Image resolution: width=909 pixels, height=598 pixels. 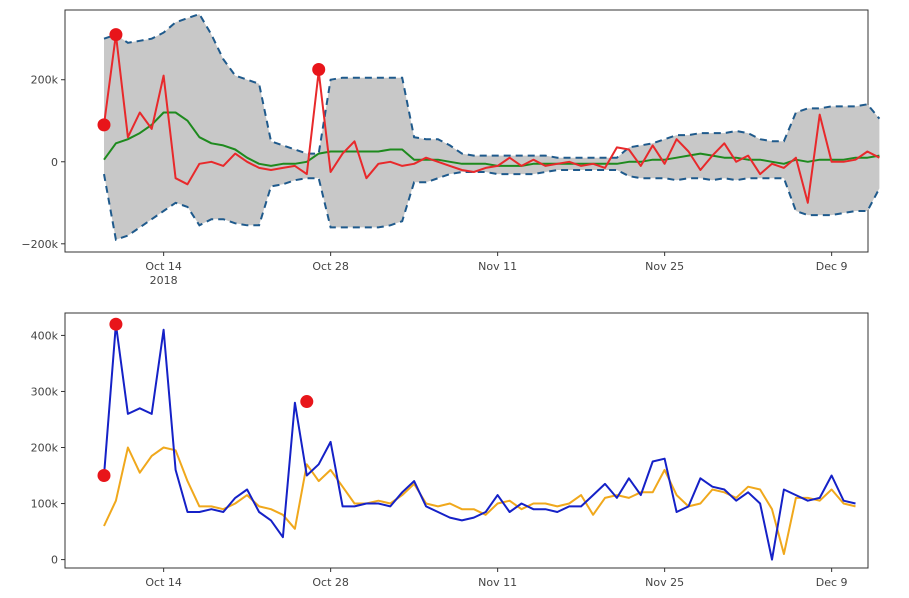 What do you see at coordinates (492, 205) in the screenshot?
I see `band-lower-bound` at bounding box center [492, 205].